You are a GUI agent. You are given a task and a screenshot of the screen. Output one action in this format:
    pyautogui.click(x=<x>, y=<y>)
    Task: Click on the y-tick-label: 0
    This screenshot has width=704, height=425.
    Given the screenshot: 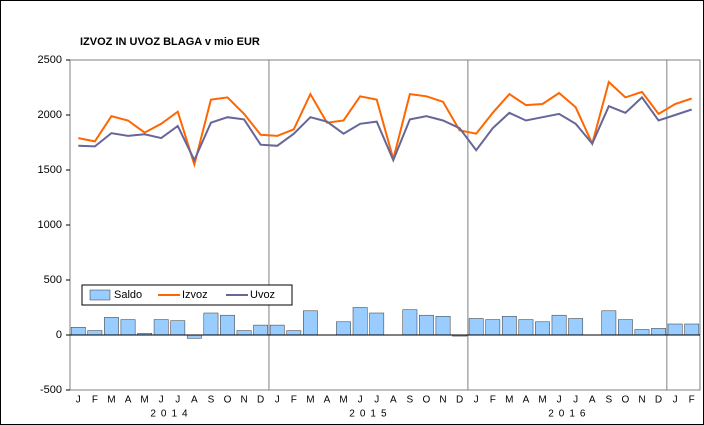 What is the action you would take?
    pyautogui.click(x=59, y=335)
    